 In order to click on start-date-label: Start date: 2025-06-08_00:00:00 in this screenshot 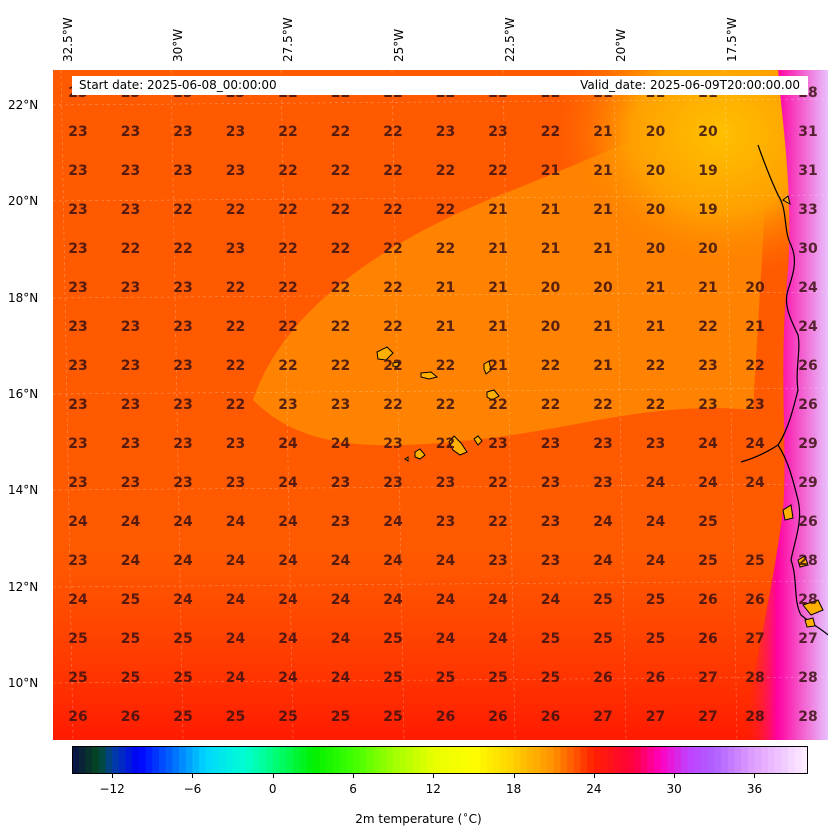, I will do `click(178, 85)`.